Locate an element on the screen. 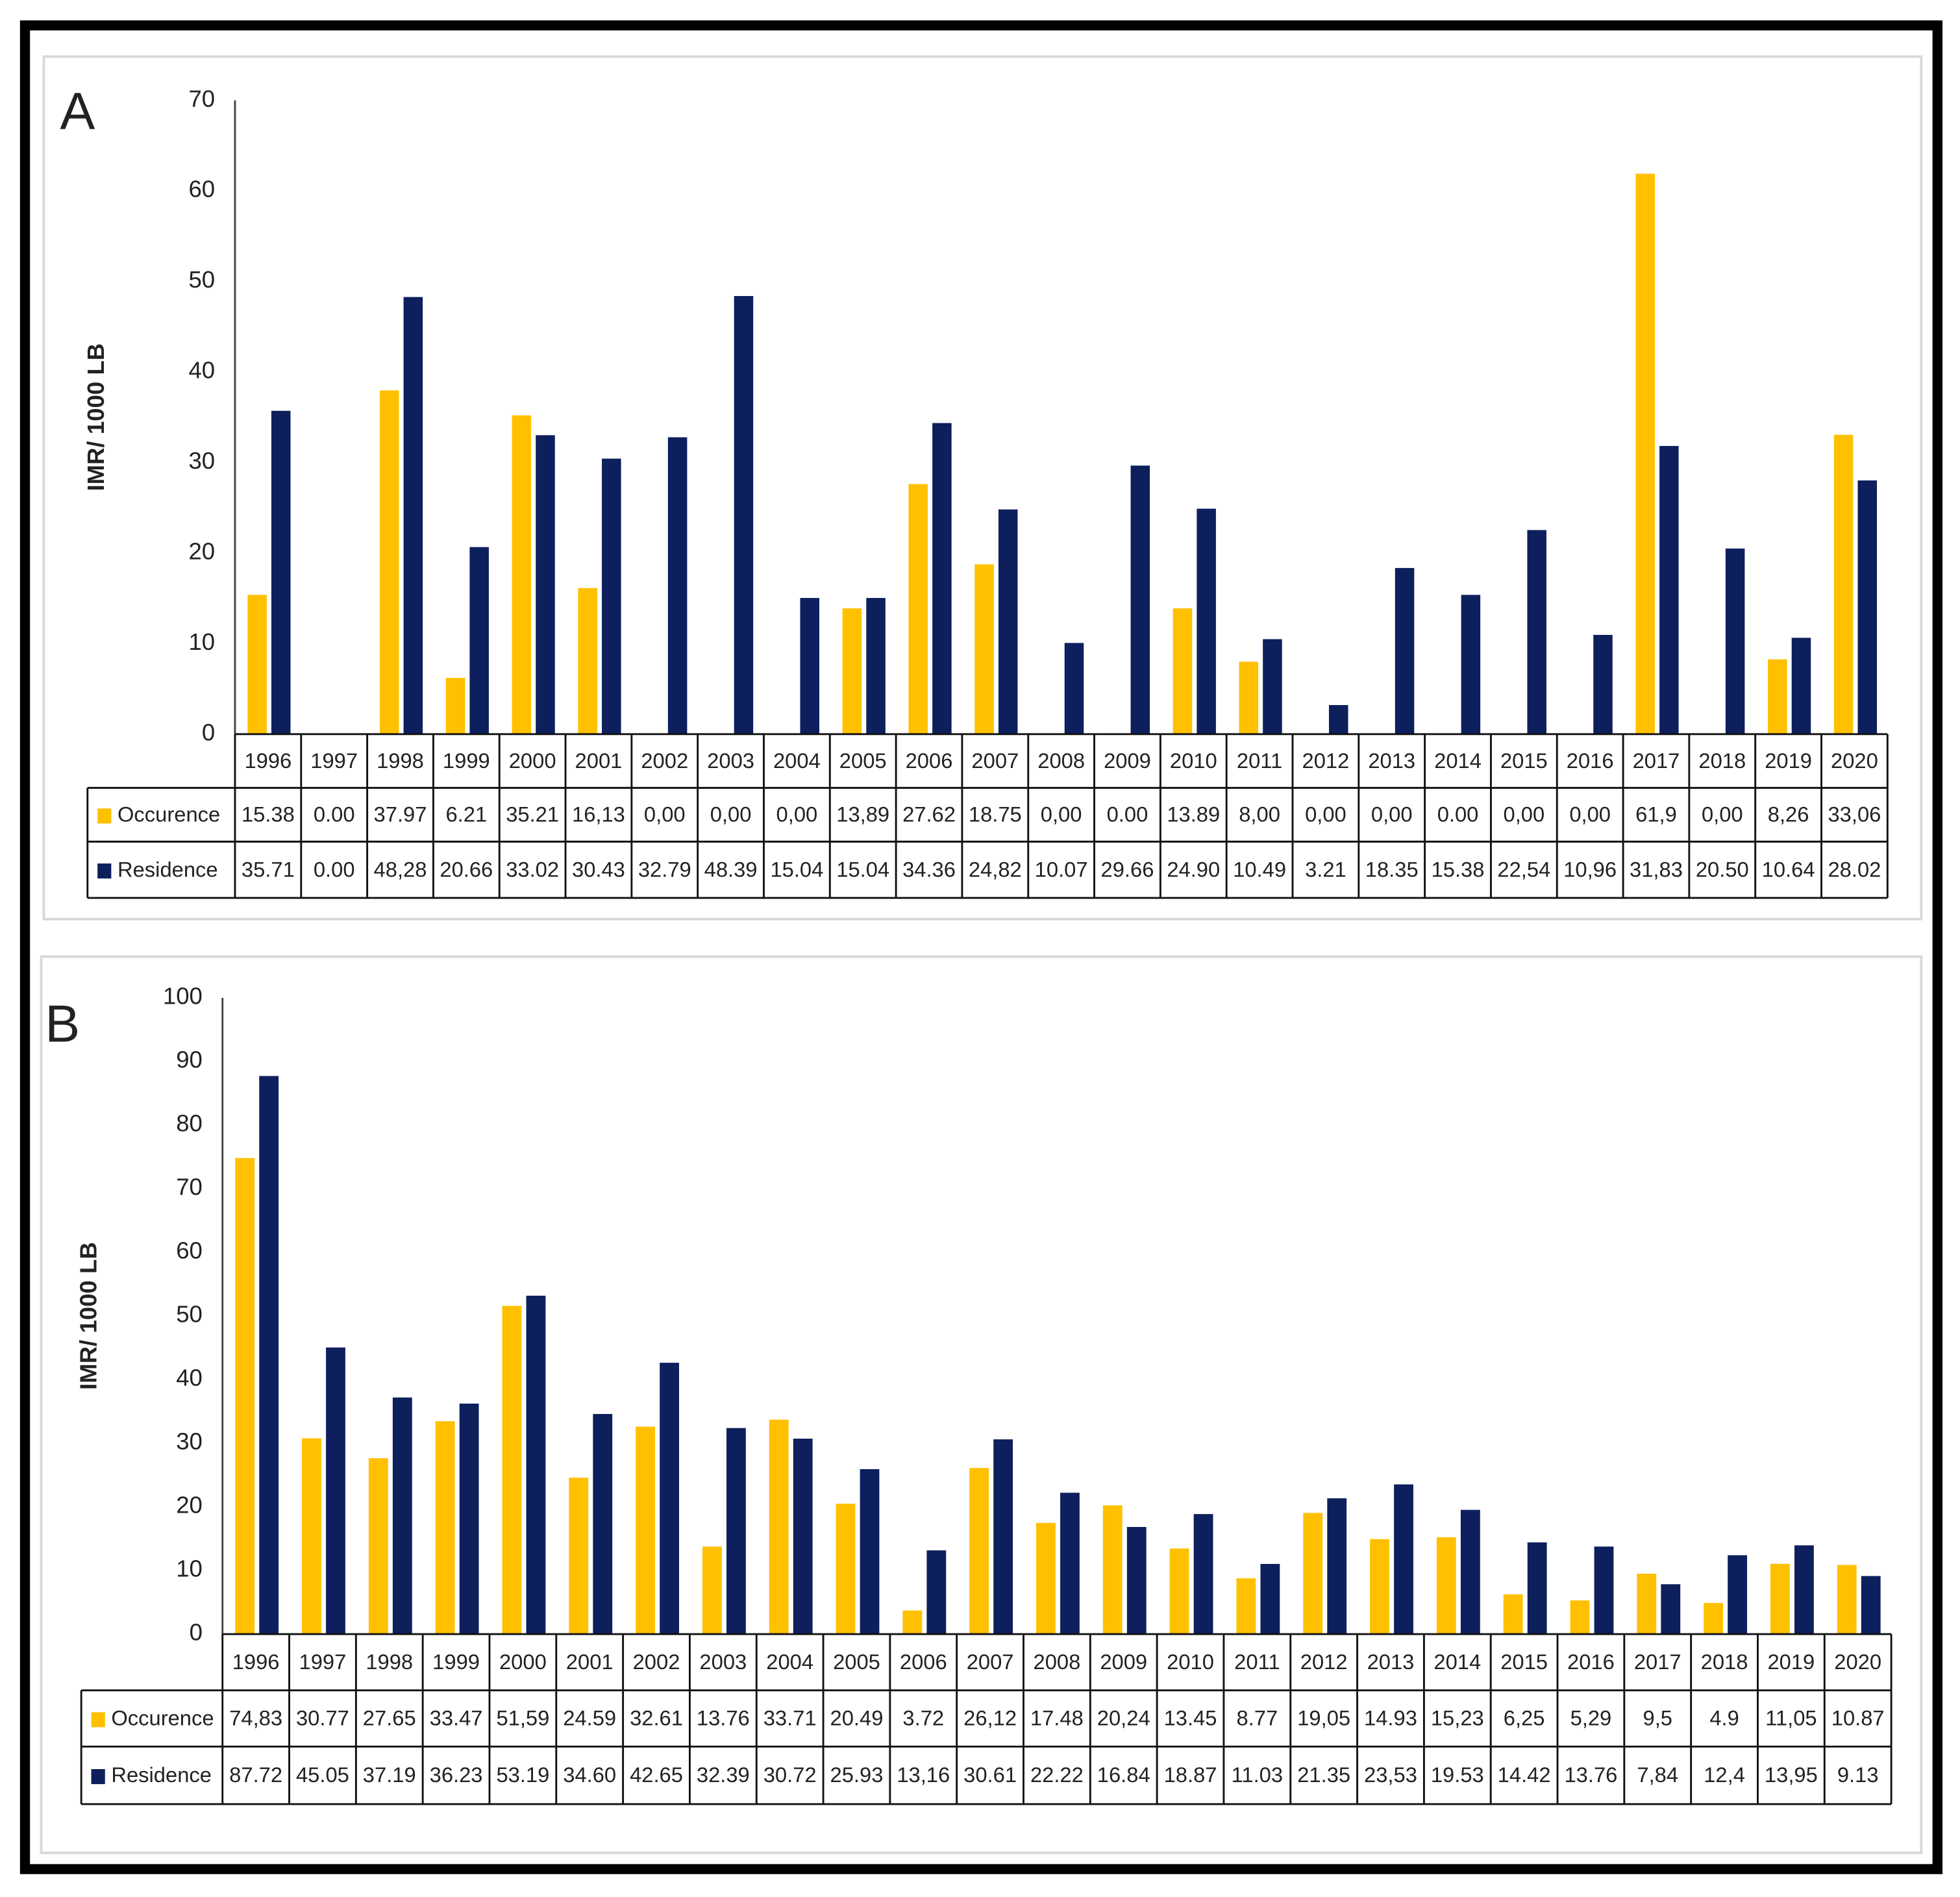 This screenshot has width=1960, height=1897. data-label: 10.64 is located at coordinates (1788, 869).